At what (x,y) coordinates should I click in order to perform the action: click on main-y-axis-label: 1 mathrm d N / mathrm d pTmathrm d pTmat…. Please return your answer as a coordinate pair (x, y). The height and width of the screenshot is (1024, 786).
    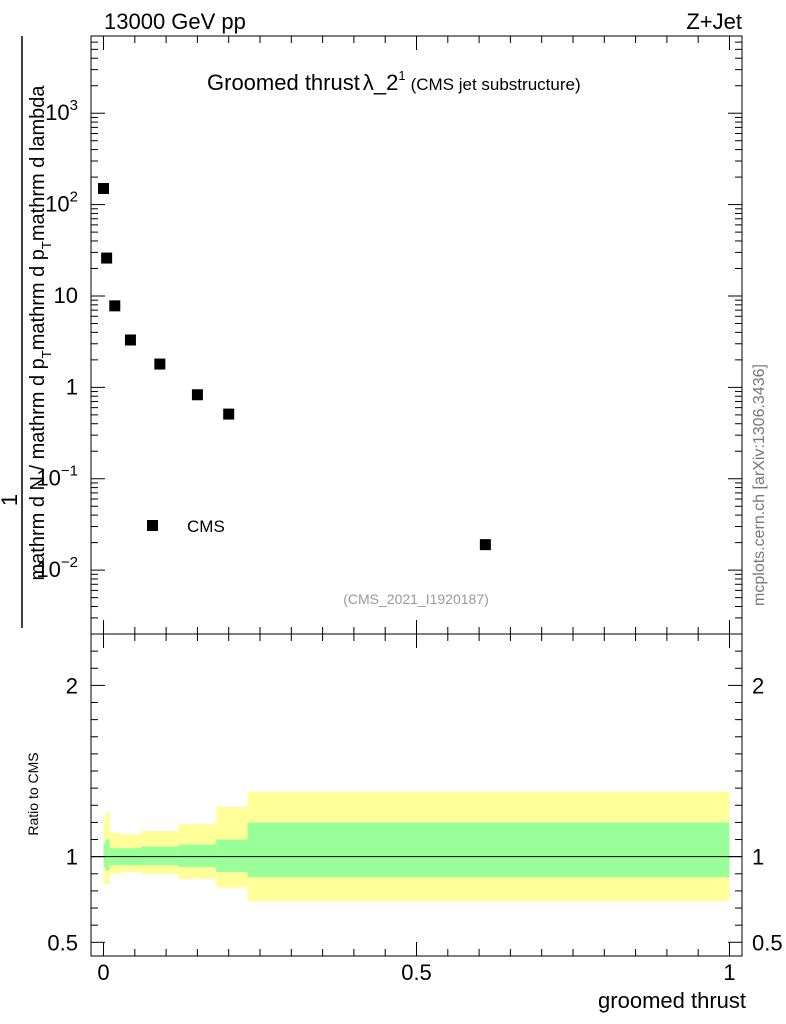
    Looking at the image, I should click on (27, 332).